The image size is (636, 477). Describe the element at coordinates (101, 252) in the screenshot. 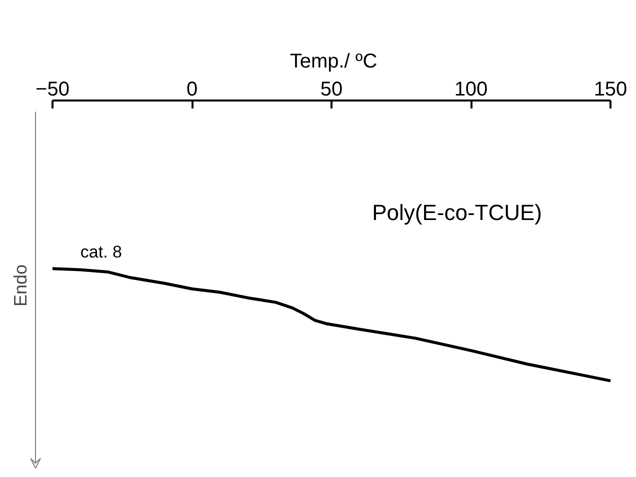

I see `text: cat. 8` at that location.